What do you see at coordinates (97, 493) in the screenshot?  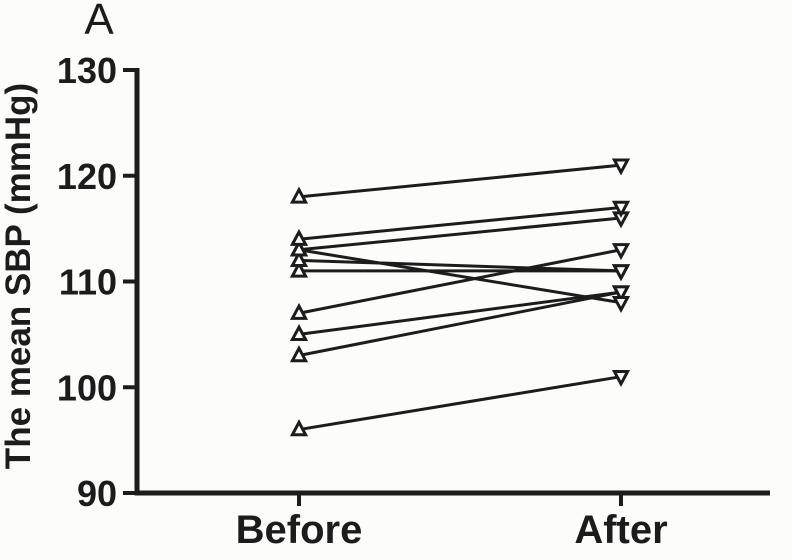 I see `y-tick-label: 90` at bounding box center [97, 493].